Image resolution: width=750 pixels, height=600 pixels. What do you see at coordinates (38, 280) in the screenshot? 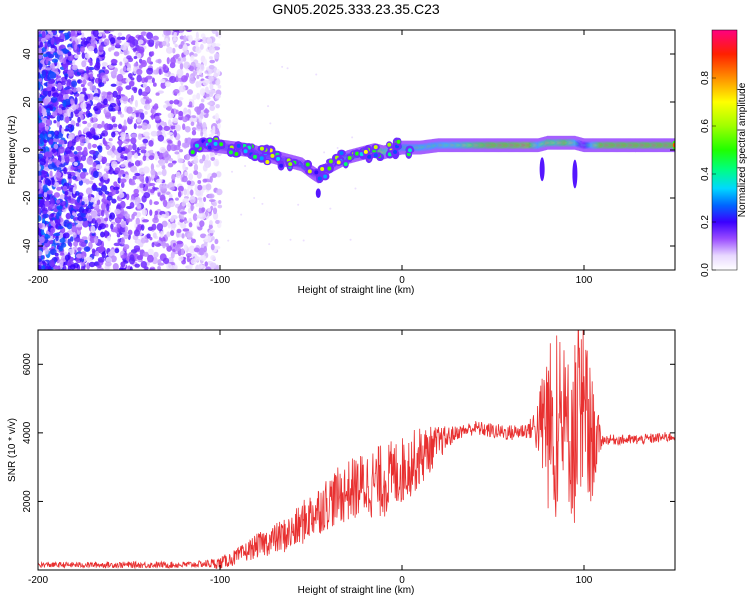
I see `x-tick-label: -200` at bounding box center [38, 280].